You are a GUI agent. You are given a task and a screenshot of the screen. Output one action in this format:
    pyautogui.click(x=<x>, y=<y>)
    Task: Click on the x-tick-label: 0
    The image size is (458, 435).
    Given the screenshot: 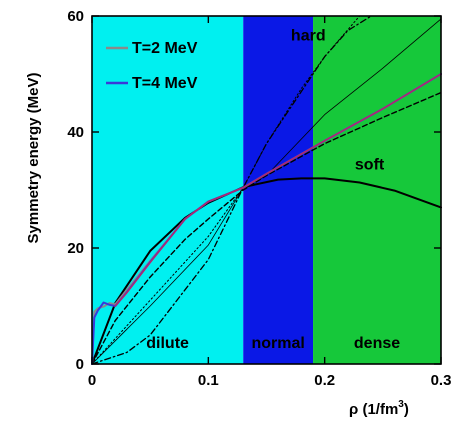 What is the action you would take?
    pyautogui.click(x=92, y=380)
    